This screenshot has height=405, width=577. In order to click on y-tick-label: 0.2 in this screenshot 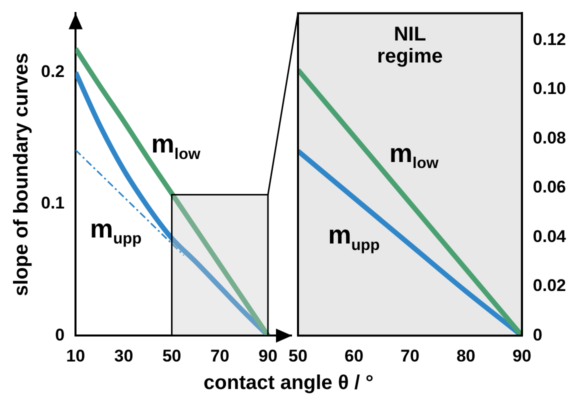, I will do `click(52, 72)`.